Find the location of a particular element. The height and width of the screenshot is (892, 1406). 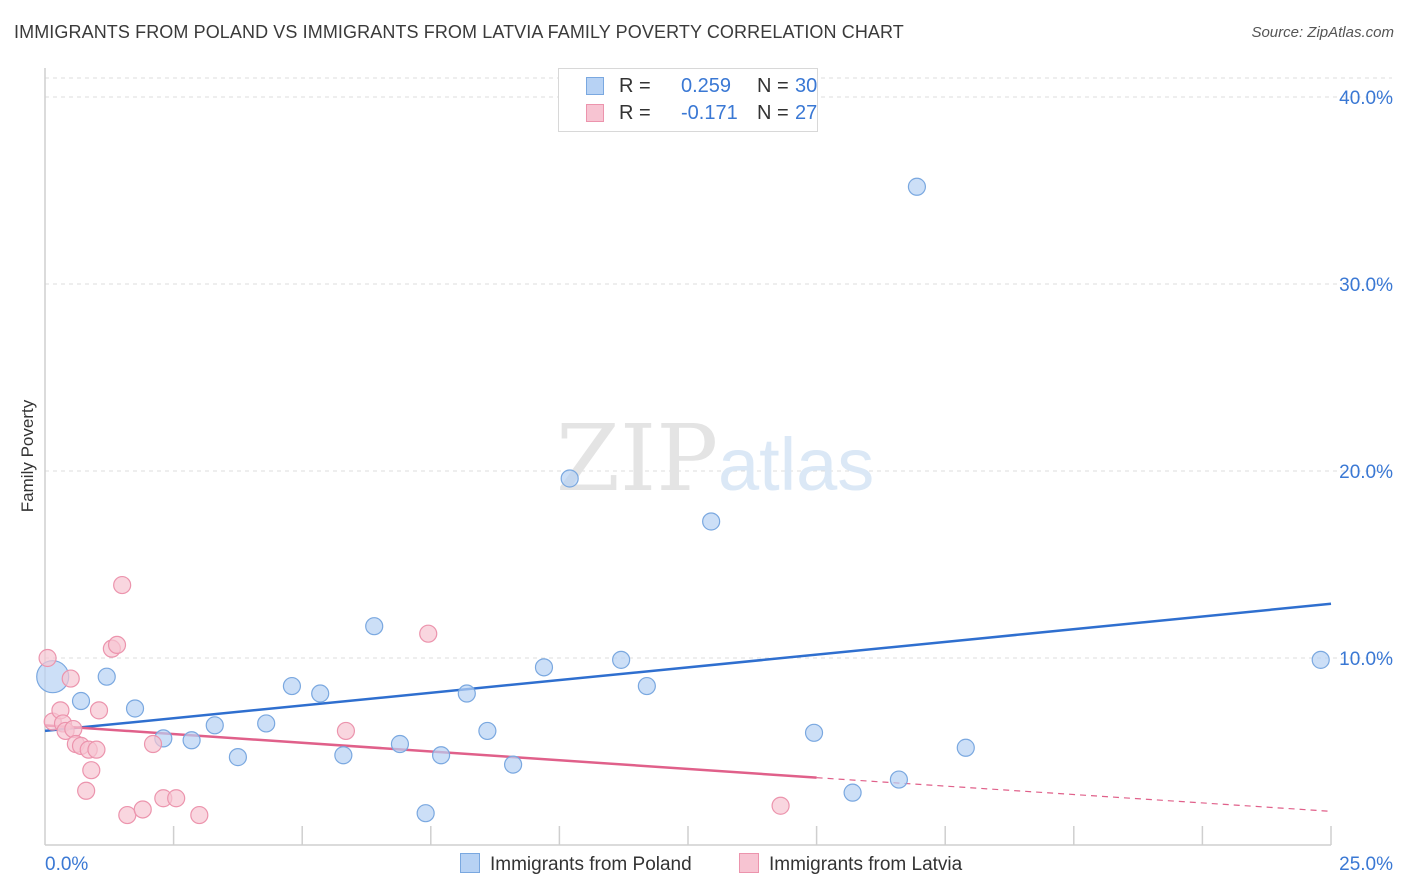

y-tick-label: 30.0% is located at coordinates (1366, 285).